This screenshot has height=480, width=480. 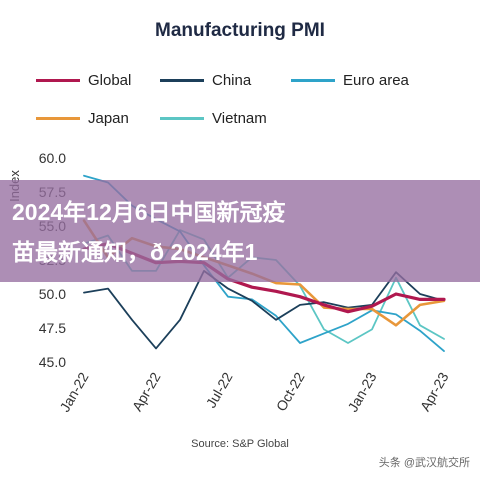 What do you see at coordinates (264, 309) in the screenshot?
I see `series-line-china` at bounding box center [264, 309].